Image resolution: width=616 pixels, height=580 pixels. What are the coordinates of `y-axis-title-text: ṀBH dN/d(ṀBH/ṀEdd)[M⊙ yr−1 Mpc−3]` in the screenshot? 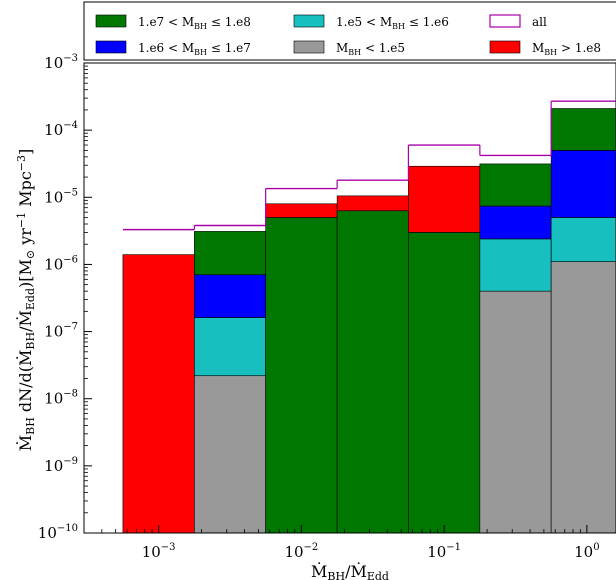 It's located at (26, 300).